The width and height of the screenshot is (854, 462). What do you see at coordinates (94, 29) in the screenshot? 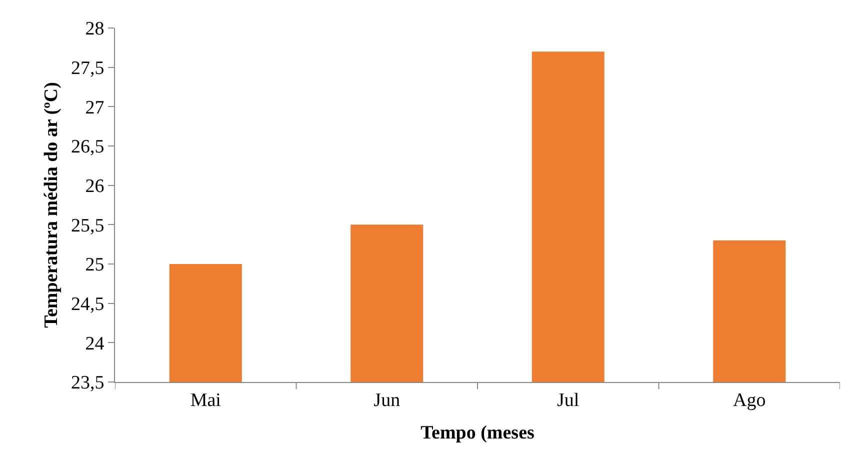
I see `y-tick-label: 28` at bounding box center [94, 29].